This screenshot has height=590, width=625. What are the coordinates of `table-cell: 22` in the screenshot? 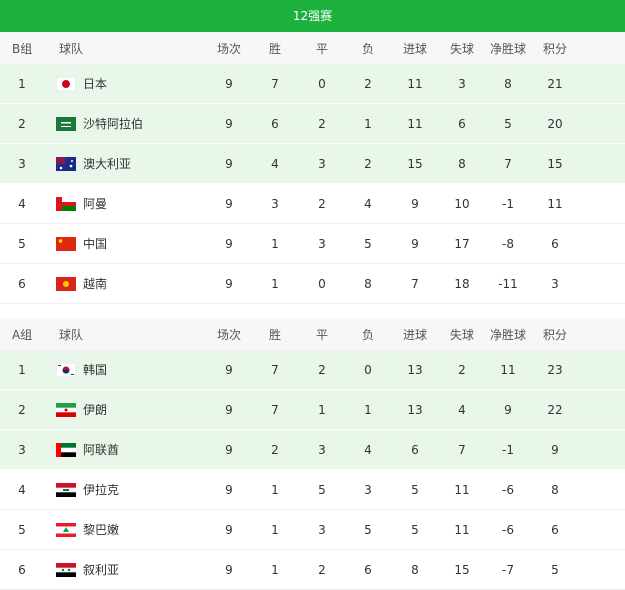 It's located at (555, 409).